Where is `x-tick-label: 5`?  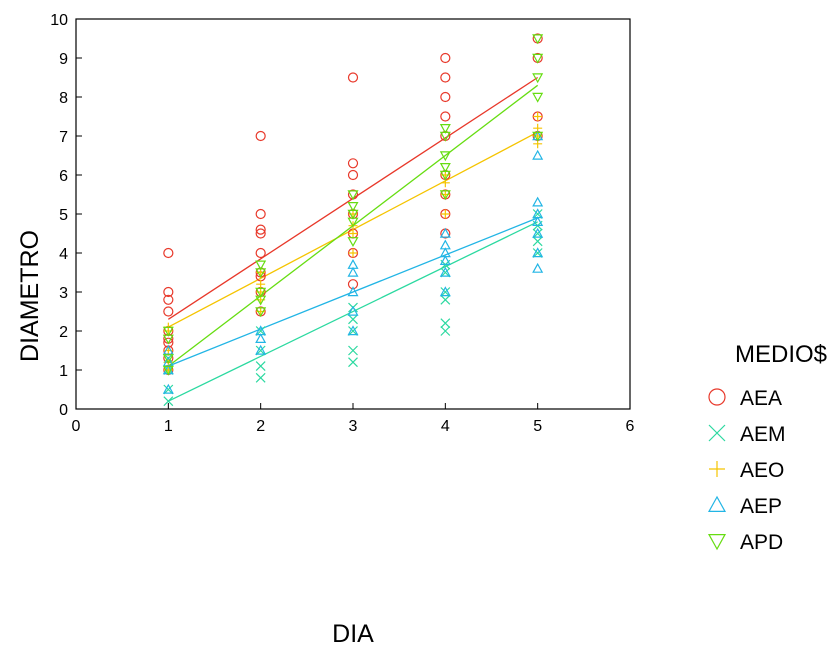
x-tick-label: 5 is located at coordinates (537, 426).